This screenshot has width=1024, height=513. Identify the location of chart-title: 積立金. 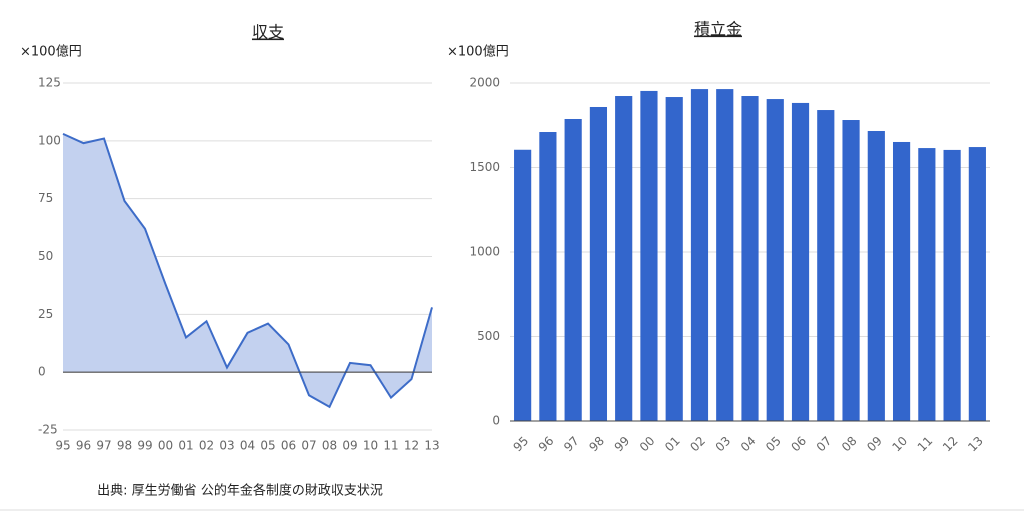
(718, 29).